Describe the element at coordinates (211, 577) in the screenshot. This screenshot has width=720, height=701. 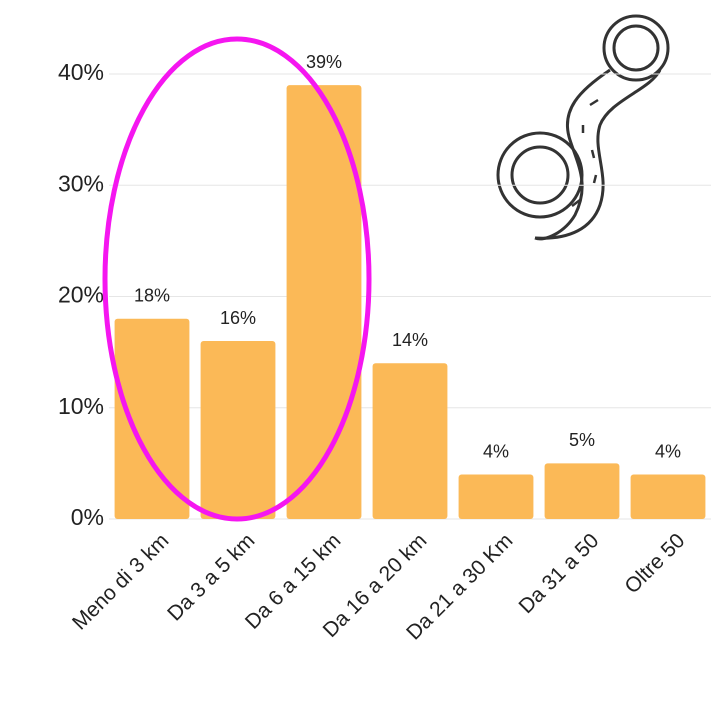
I see `x-tick-label: Da 3 a 5 km` at that location.